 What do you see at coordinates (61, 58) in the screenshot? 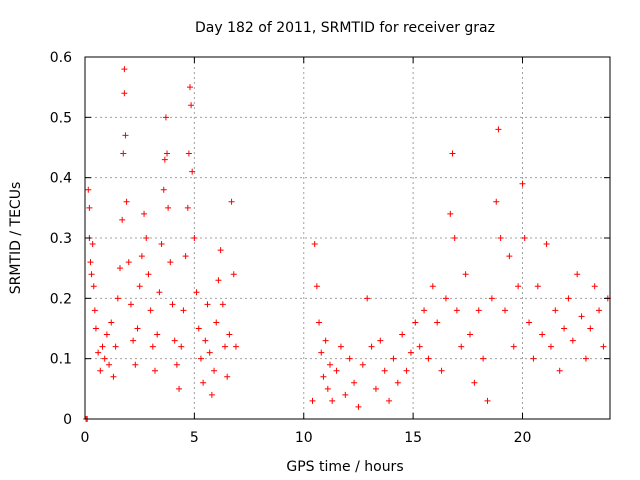
I see `y-tick-label: 0.6` at bounding box center [61, 58].